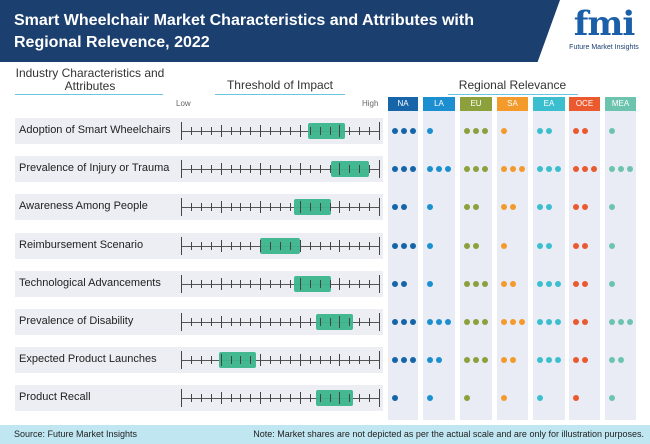  I want to click on table-row: Adoption of Smart Wheelchairs, so click(199, 131).